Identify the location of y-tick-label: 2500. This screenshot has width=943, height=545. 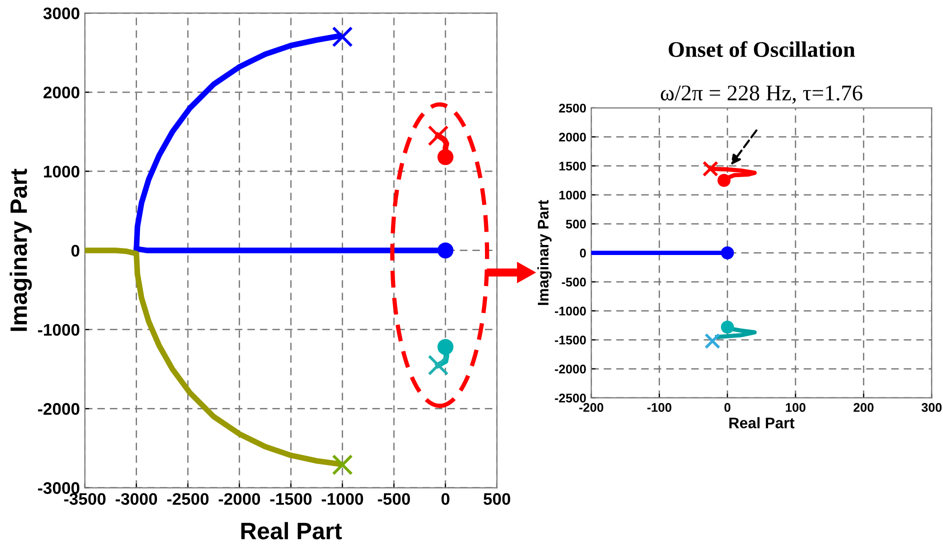
(572, 108).